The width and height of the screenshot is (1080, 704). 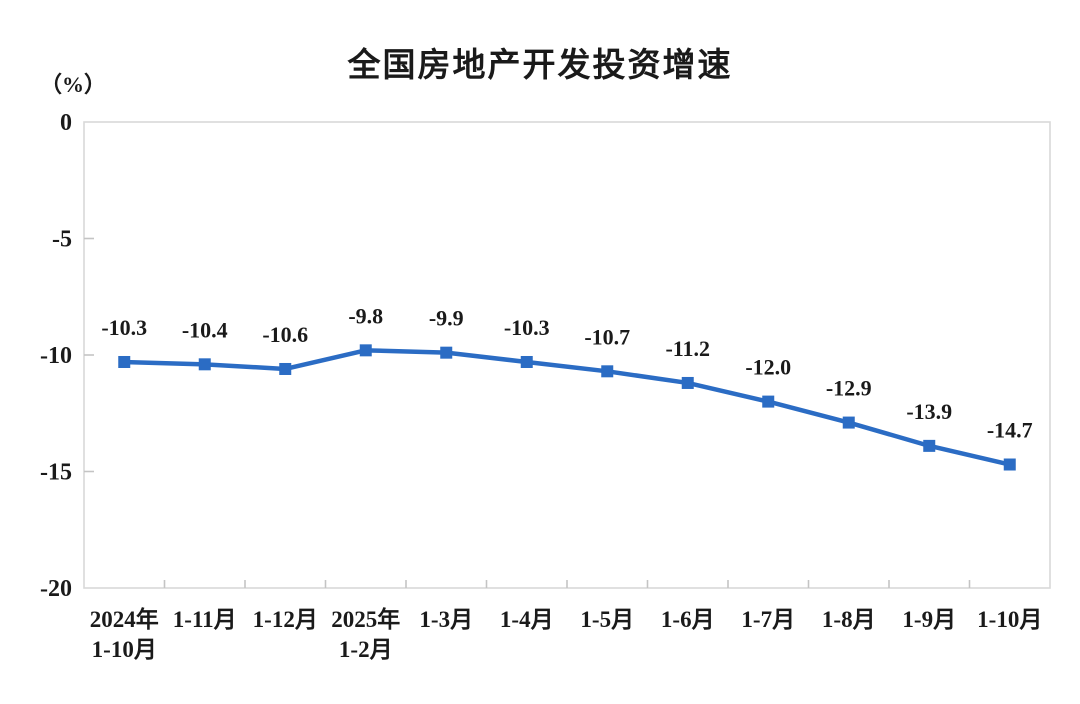 What do you see at coordinates (929, 619) in the screenshot?
I see `x-axis-category-label: 1-9月` at bounding box center [929, 619].